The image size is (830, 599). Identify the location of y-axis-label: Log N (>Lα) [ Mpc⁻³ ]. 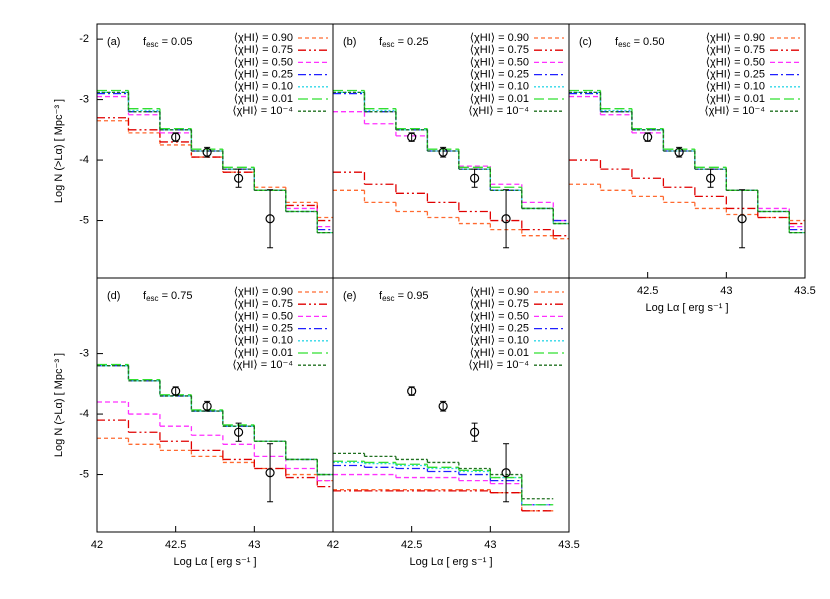
(59, 405).